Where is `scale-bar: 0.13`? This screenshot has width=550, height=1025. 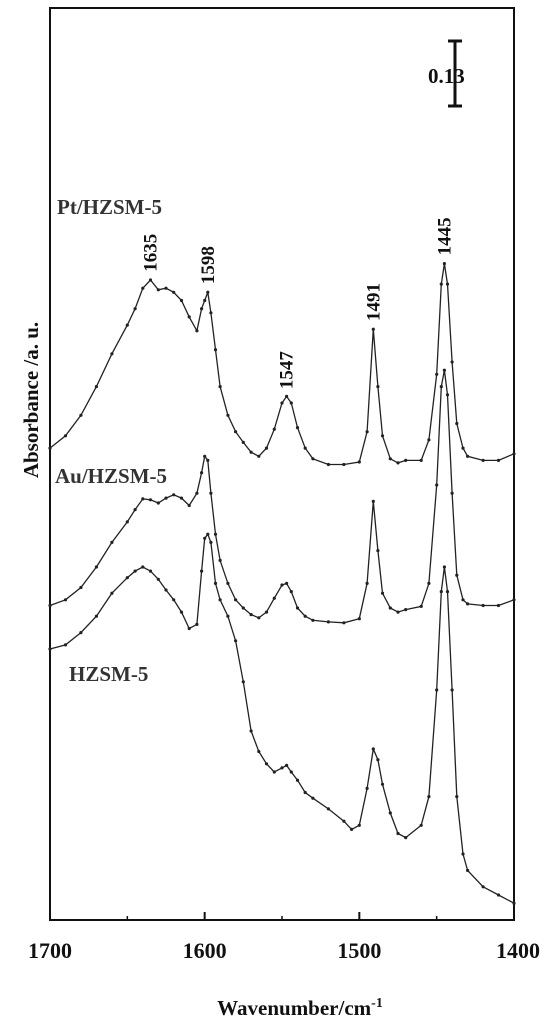 scale-bar: 0.13 is located at coordinates (446, 73).